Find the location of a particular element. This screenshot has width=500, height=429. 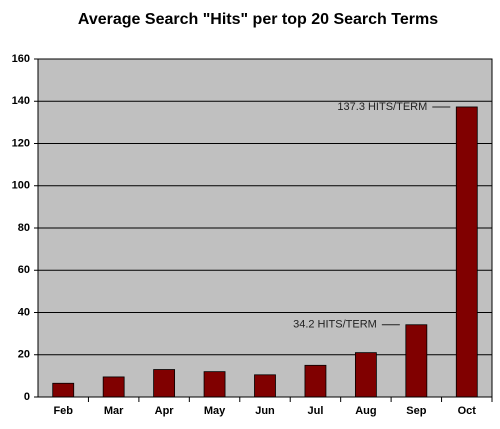

y-tick-label: 120 is located at coordinates (21, 143).